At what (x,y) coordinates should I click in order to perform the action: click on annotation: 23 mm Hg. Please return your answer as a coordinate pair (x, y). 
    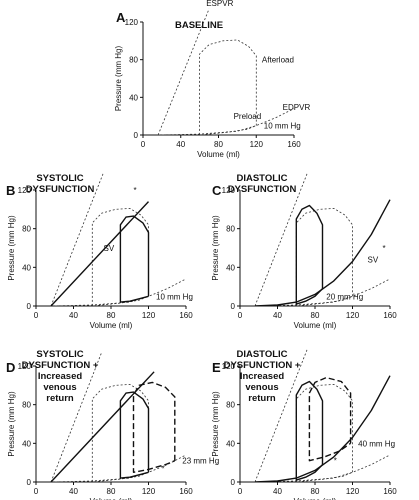
    Looking at the image, I should click on (200, 461).